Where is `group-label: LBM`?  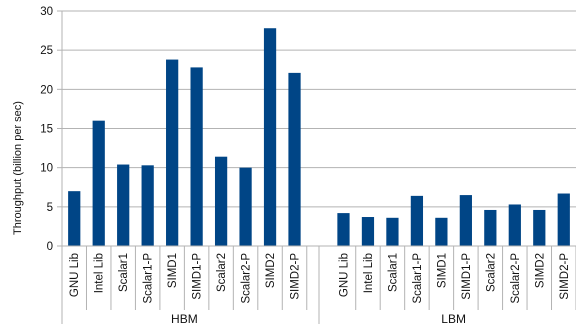
group-label: LBM is located at coordinates (453, 319).